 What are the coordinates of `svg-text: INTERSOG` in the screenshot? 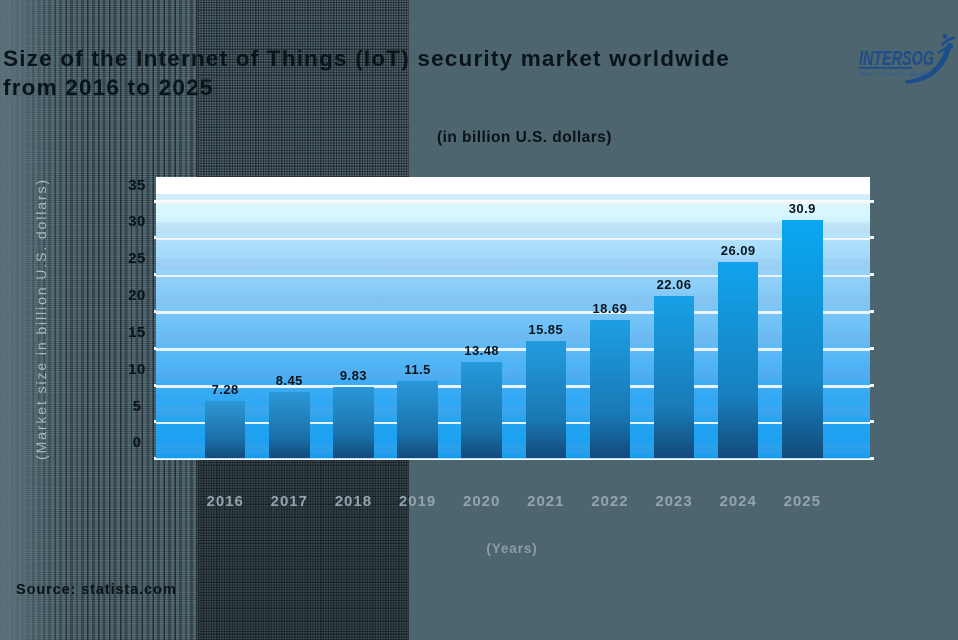 It's located at (896, 59).